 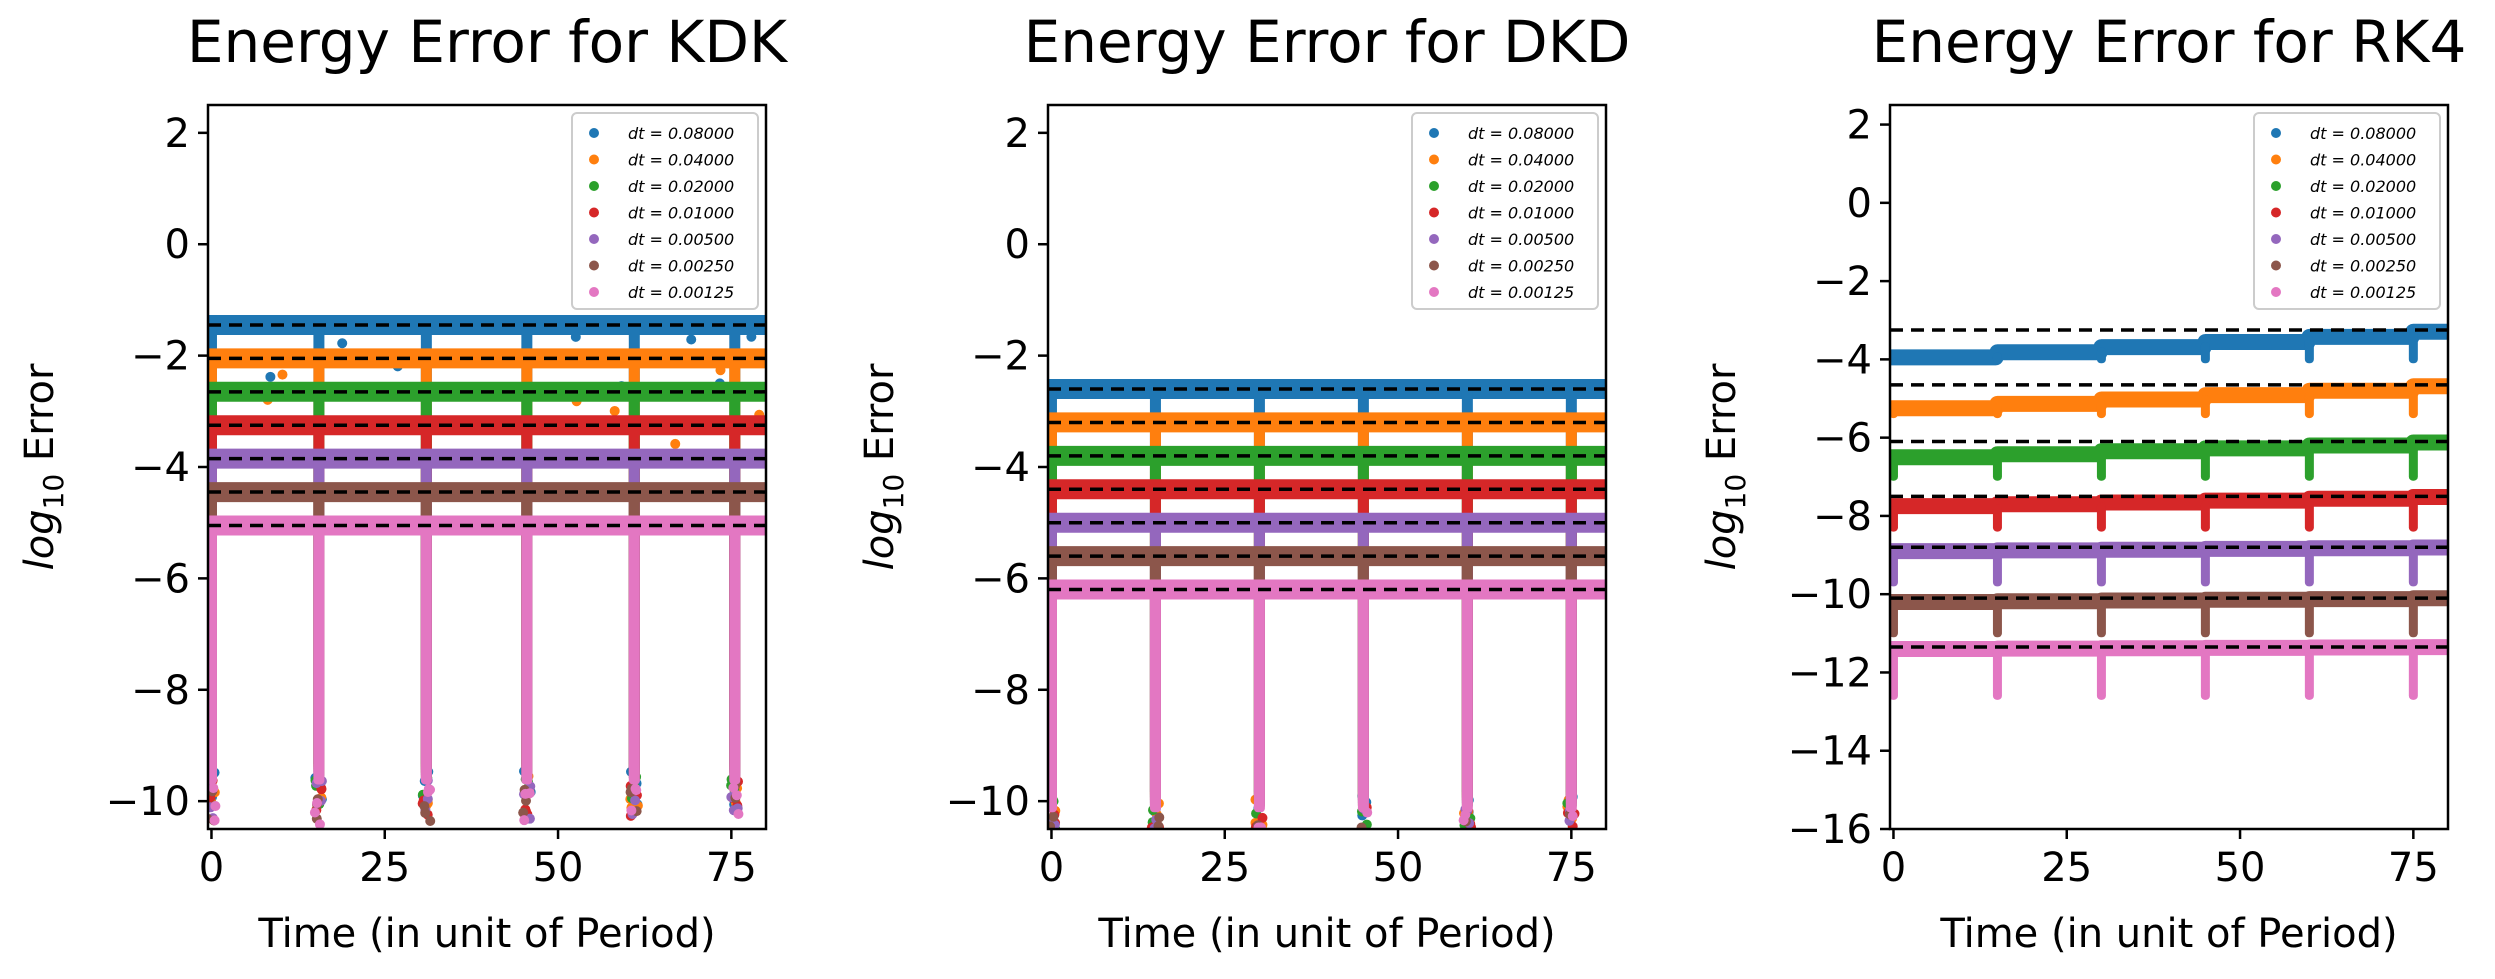 I want to click on chart-title: Energy Error for RK4, so click(x=2169, y=42).